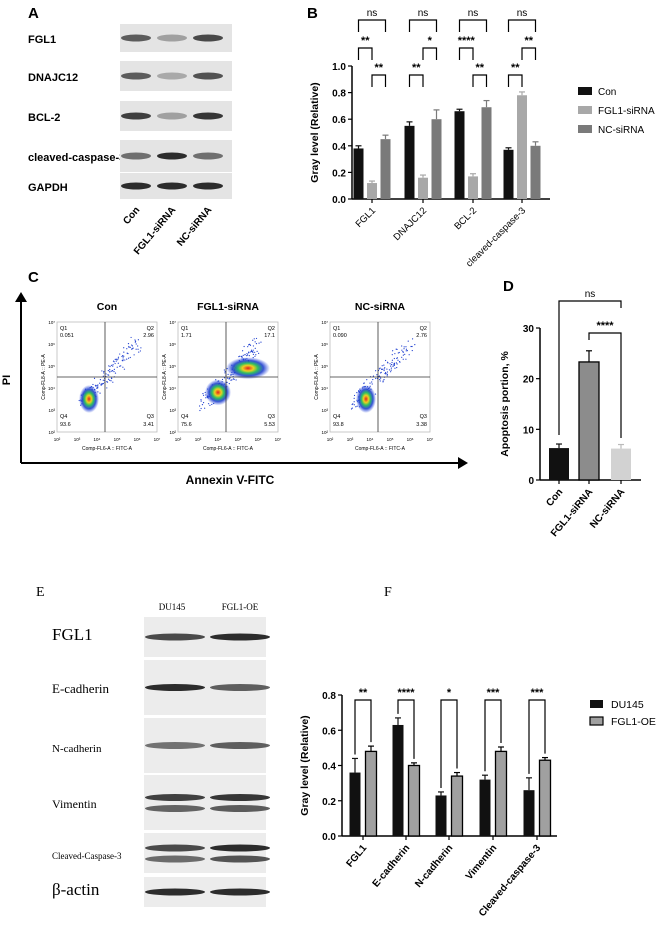 The height and width of the screenshot is (940, 663). What do you see at coordinates (529, 380) in the screenshot?
I see `y-tick-label: 20` at bounding box center [529, 380].